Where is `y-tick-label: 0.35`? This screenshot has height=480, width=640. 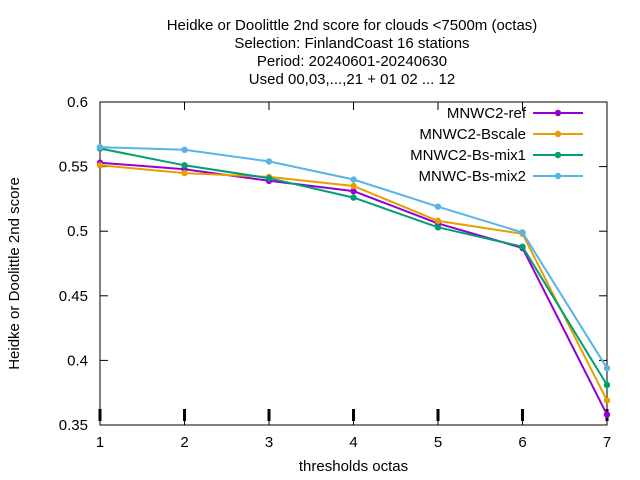
y-tick-label: 0.35 is located at coordinates (73, 425).